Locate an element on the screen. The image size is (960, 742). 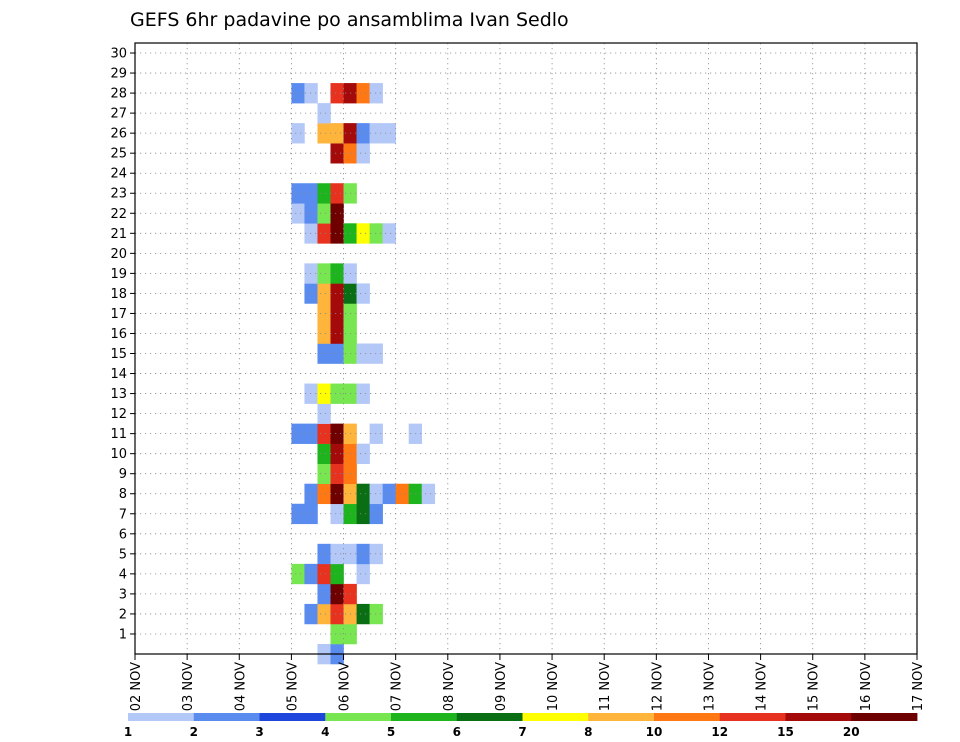
x-tick-label: 05 NOV is located at coordinates (292, 686).